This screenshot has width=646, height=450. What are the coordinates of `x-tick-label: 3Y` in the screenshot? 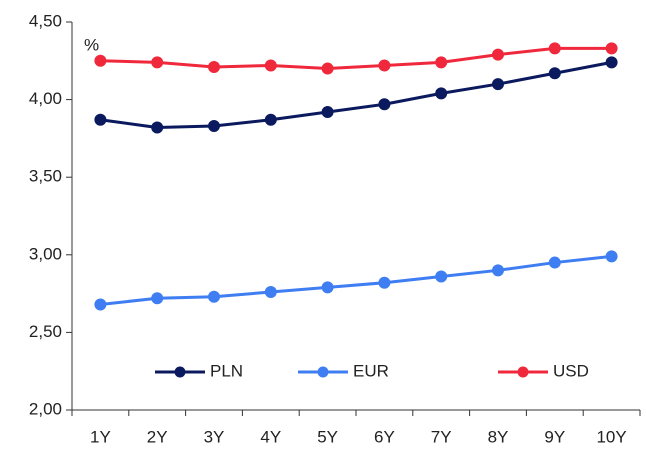 It's located at (214, 436).